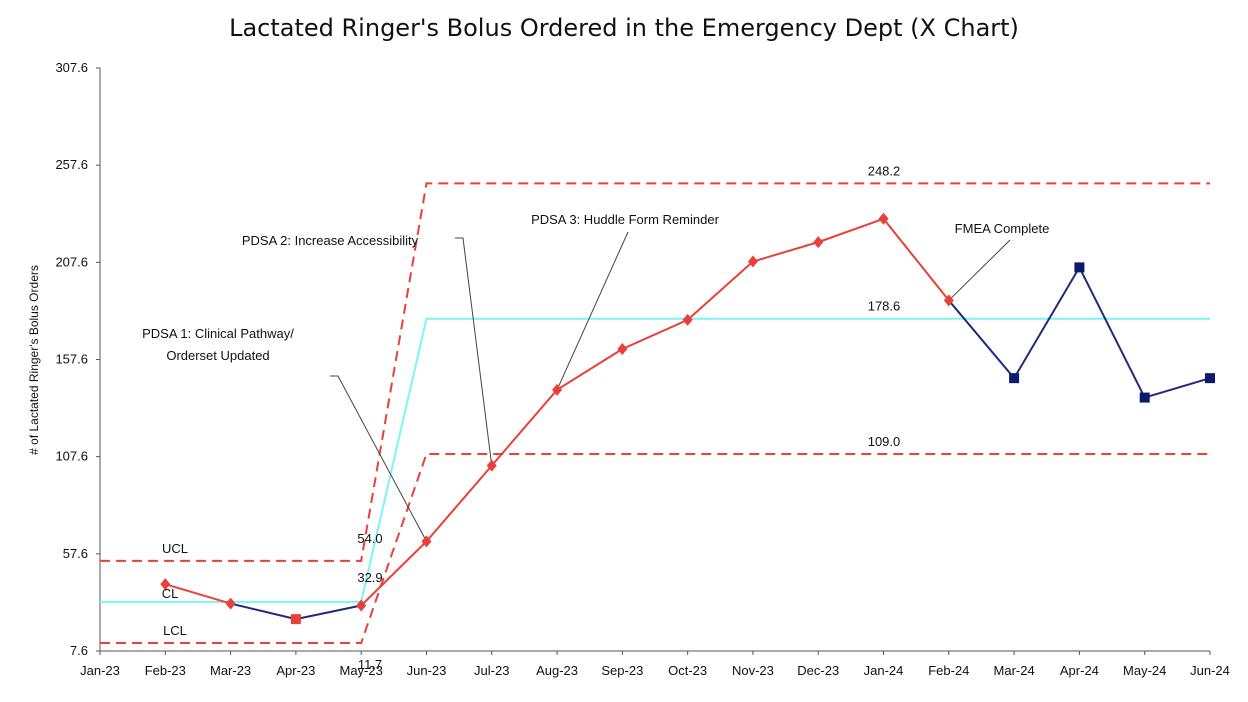 This screenshot has width=1248, height=702. Describe the element at coordinates (818, 670) in the screenshot. I see `x-tick-label: Dec-23` at that location.